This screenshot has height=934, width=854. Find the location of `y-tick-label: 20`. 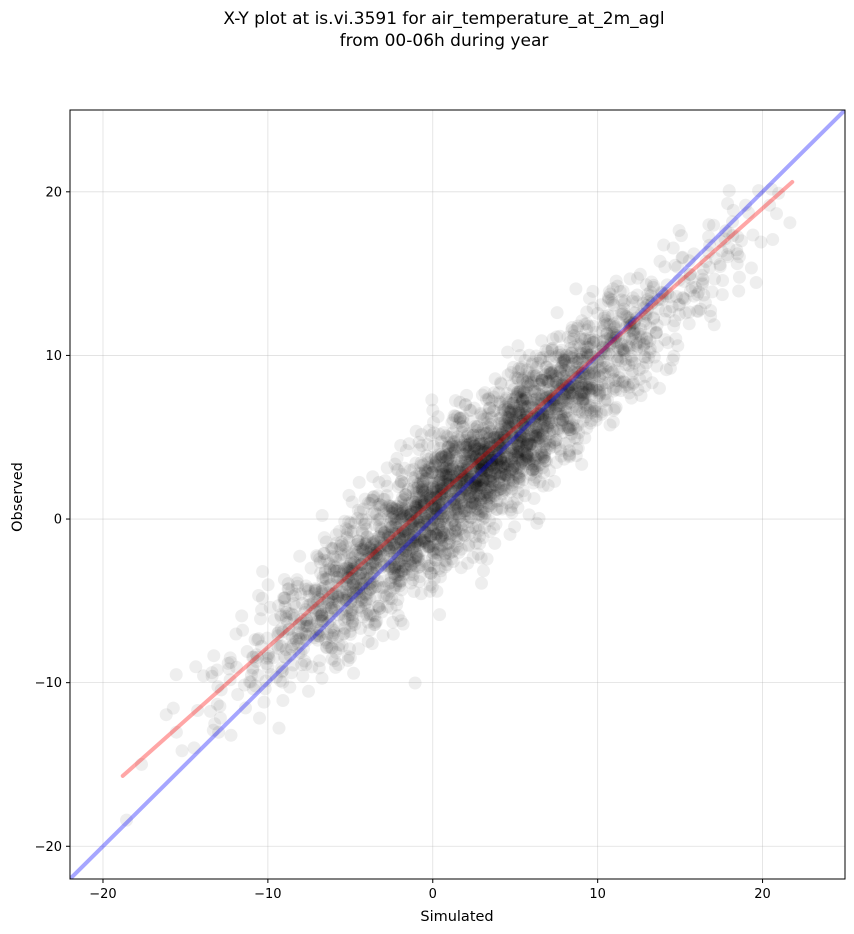

y-tick-label: 20 is located at coordinates (53, 192).